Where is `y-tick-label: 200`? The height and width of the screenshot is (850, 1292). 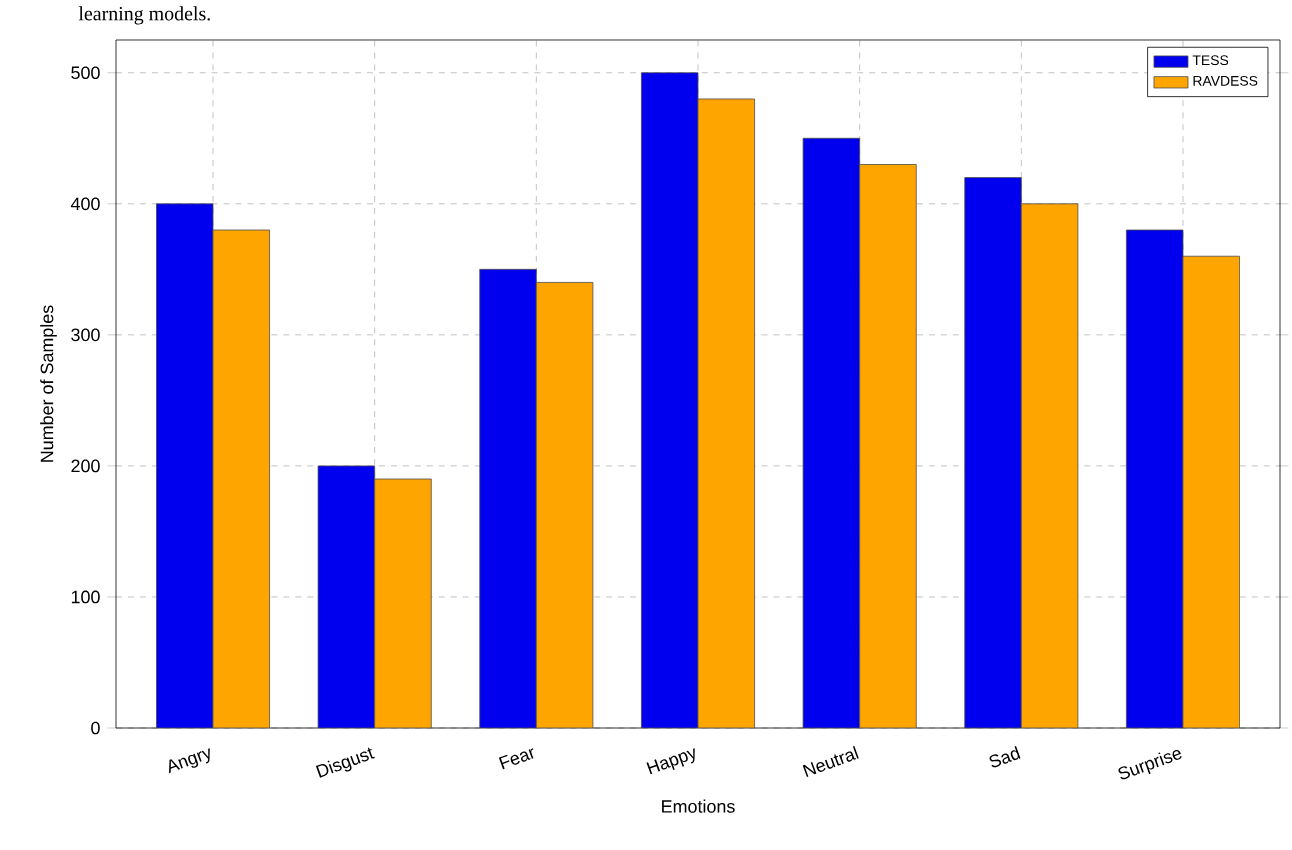
y-tick-label: 200 is located at coordinates (85, 466).